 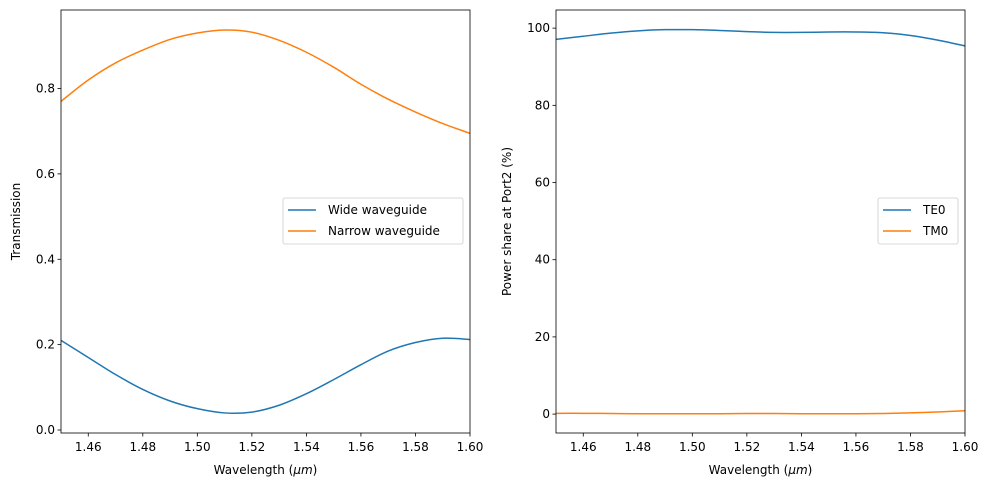 I want to click on y-axis-label: Transmission, so click(x=16, y=222).